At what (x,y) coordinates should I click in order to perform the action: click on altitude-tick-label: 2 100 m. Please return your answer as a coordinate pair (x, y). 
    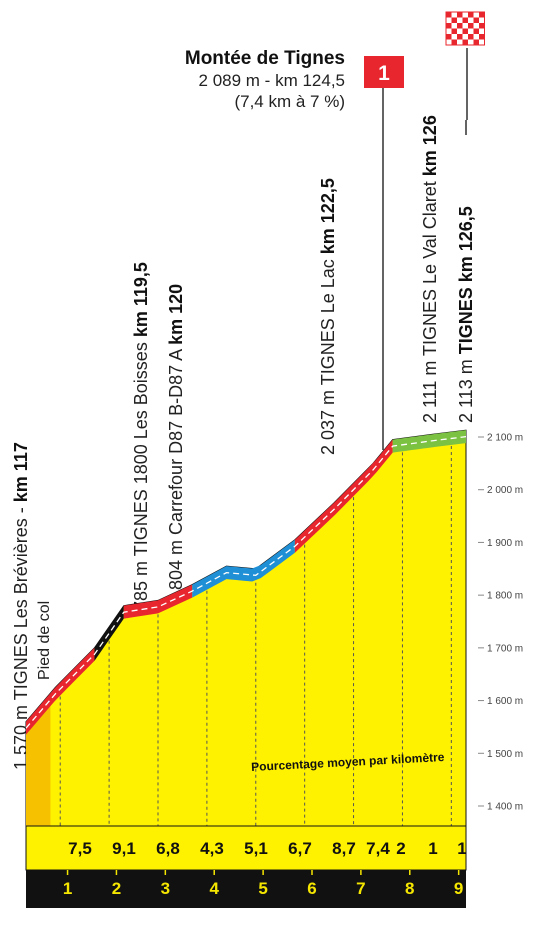
    Looking at the image, I should click on (505, 438).